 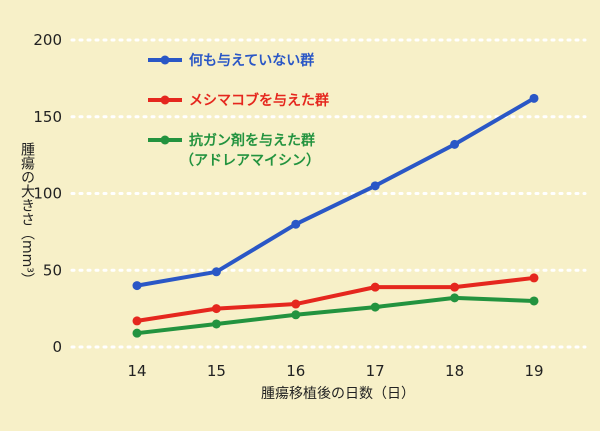 I want to click on y-axis-title: 腫瘍の大きさ（mm³）, so click(x=27, y=214).